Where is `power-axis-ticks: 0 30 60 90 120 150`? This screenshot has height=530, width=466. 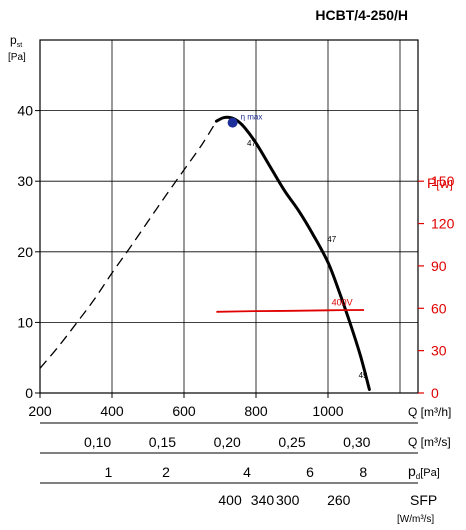
power-axis-ticks: 0 30 60 90 120 150 is located at coordinates (436, 287).